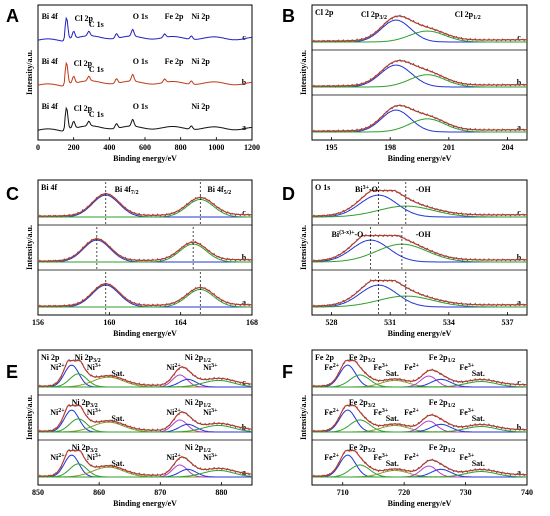  Describe the element at coordinates (49, 187) in the screenshot. I see `panel-title: Bi 4f` at that location.